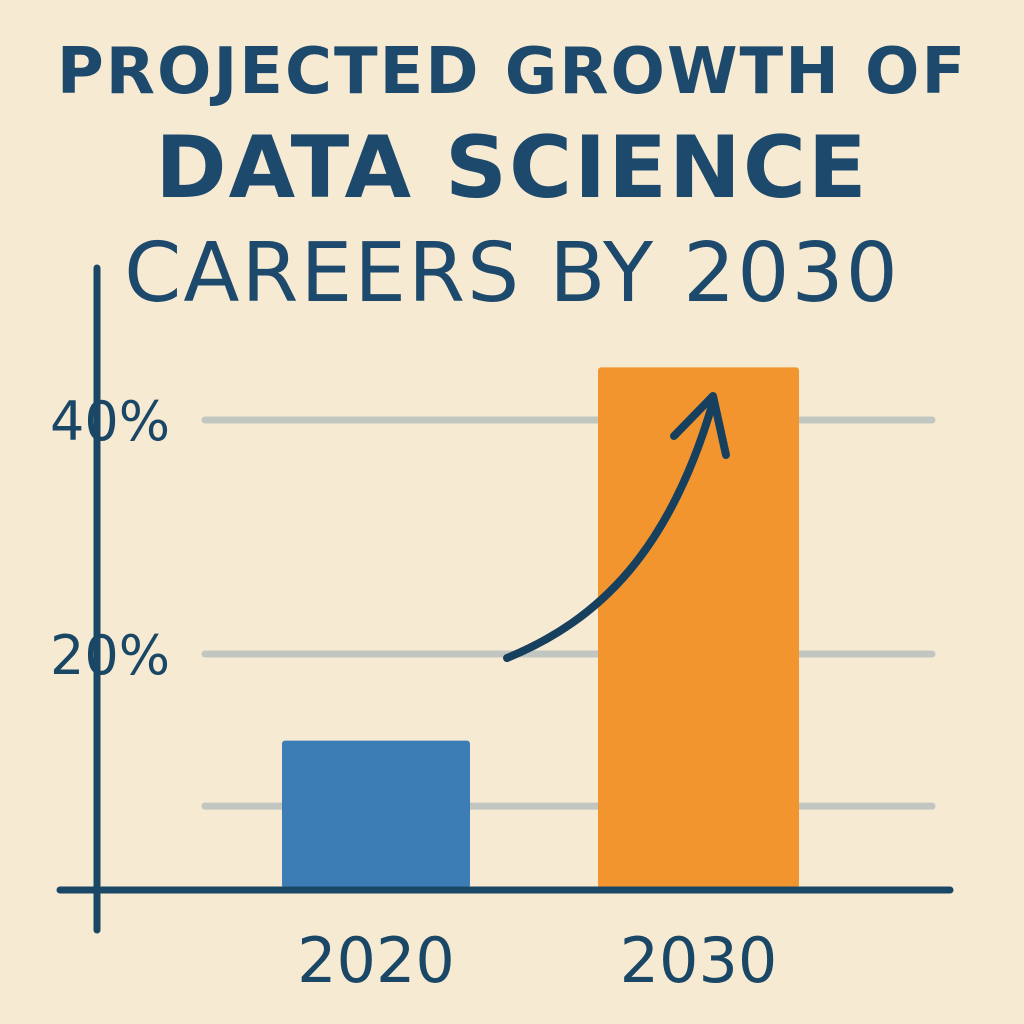  Describe the element at coordinates (699, 960) in the screenshot. I see `x-category-label: 2030` at that location.